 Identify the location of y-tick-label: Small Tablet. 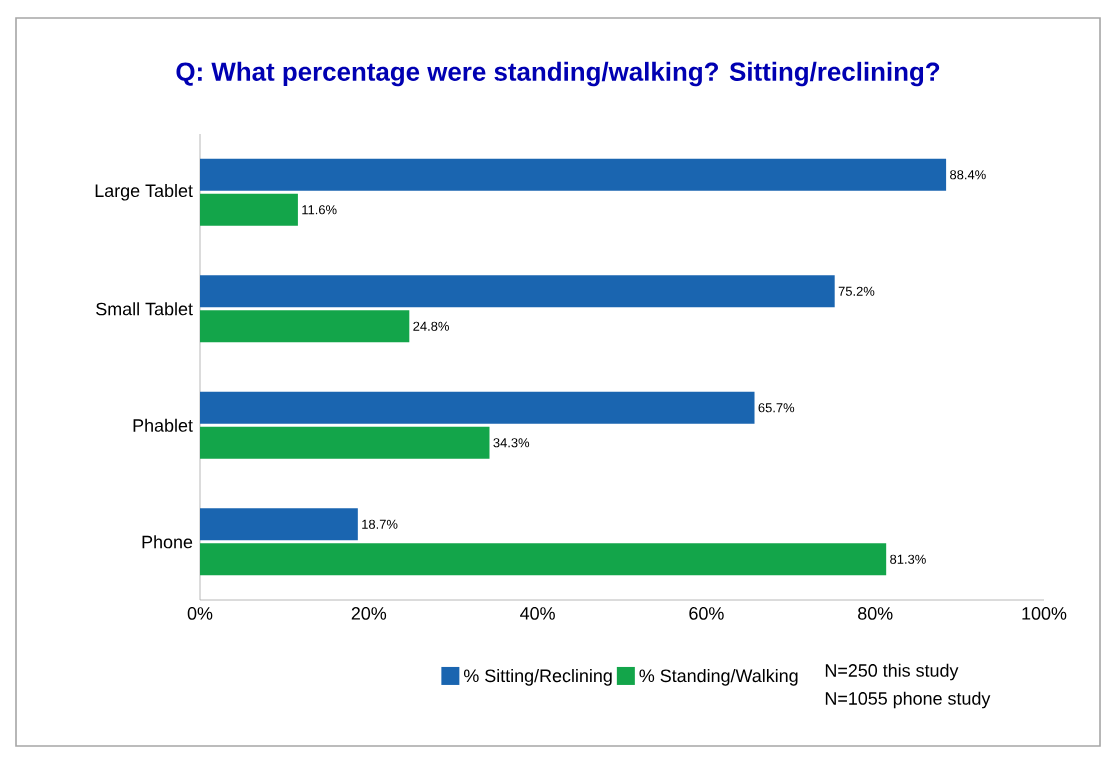
(144, 309).